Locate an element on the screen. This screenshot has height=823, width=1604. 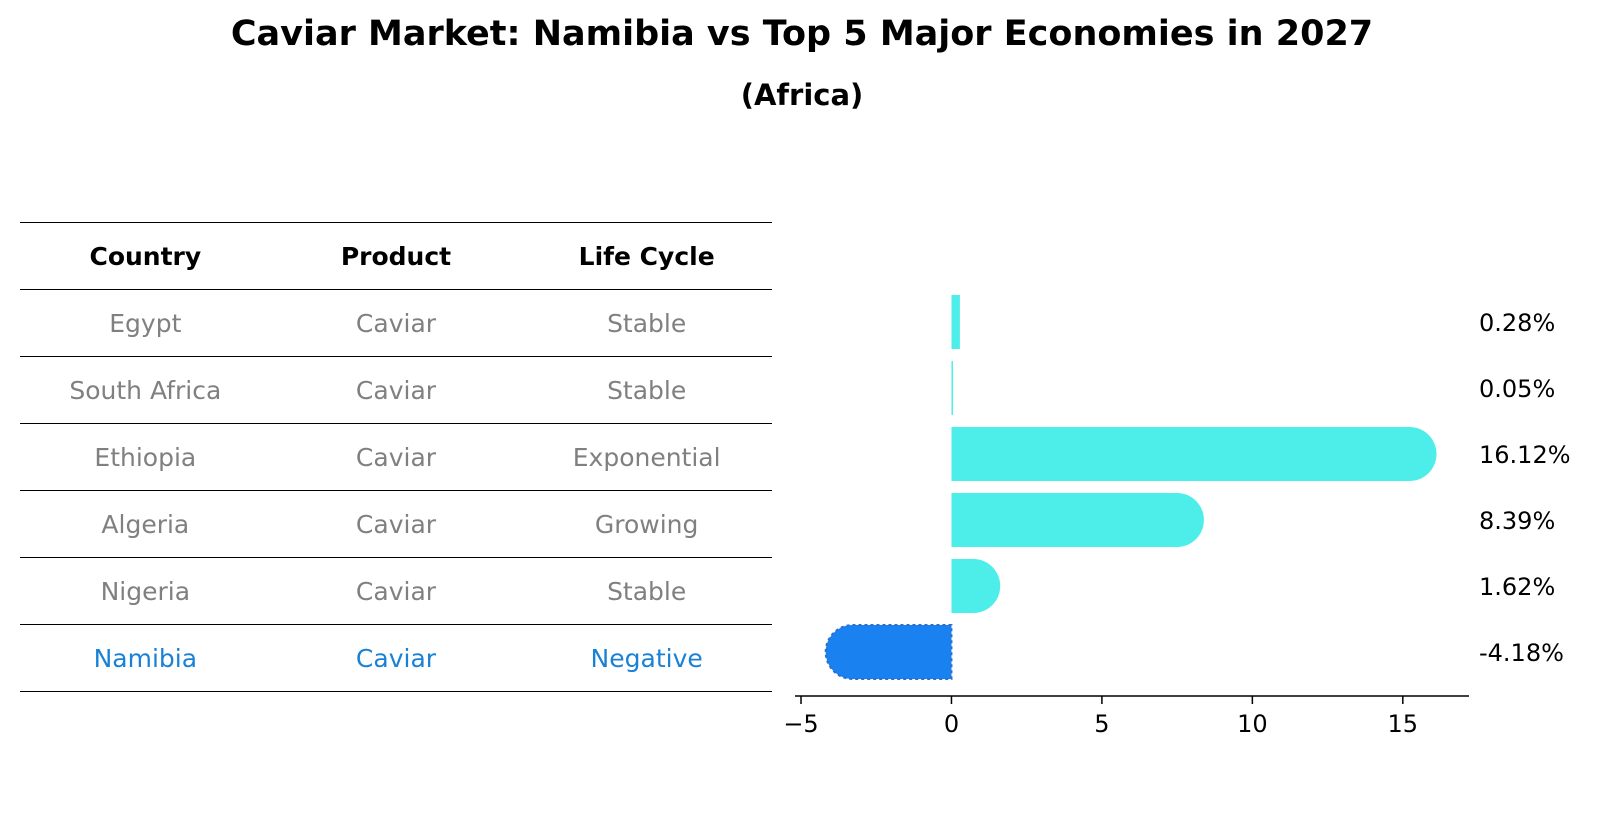
x-tick-label: −5 is located at coordinates (800, 724).